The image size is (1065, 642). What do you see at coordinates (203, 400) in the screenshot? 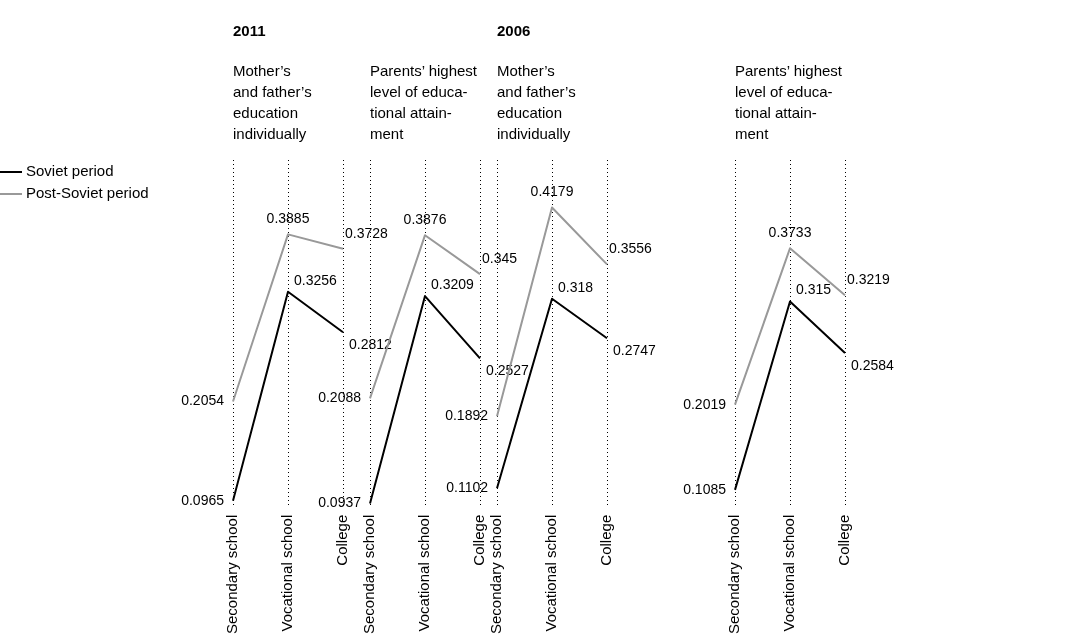
I see `data-label: 0.2054` at bounding box center [203, 400].